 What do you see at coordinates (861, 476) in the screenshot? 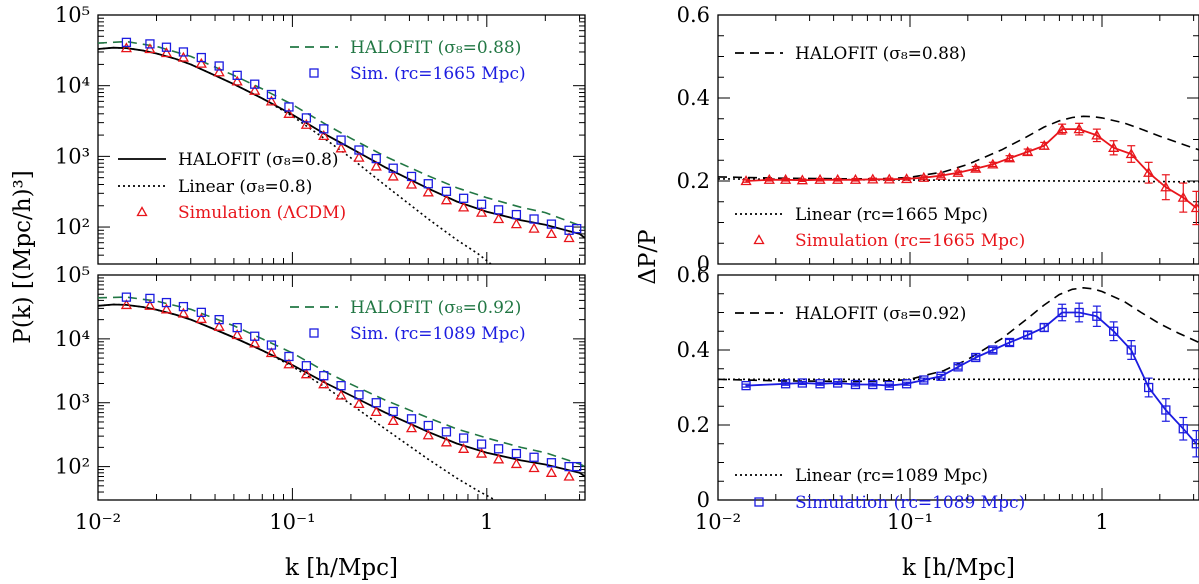
I see `legend-entry: Linear (rᴄ=1089 Mpc)` at bounding box center [861, 476].